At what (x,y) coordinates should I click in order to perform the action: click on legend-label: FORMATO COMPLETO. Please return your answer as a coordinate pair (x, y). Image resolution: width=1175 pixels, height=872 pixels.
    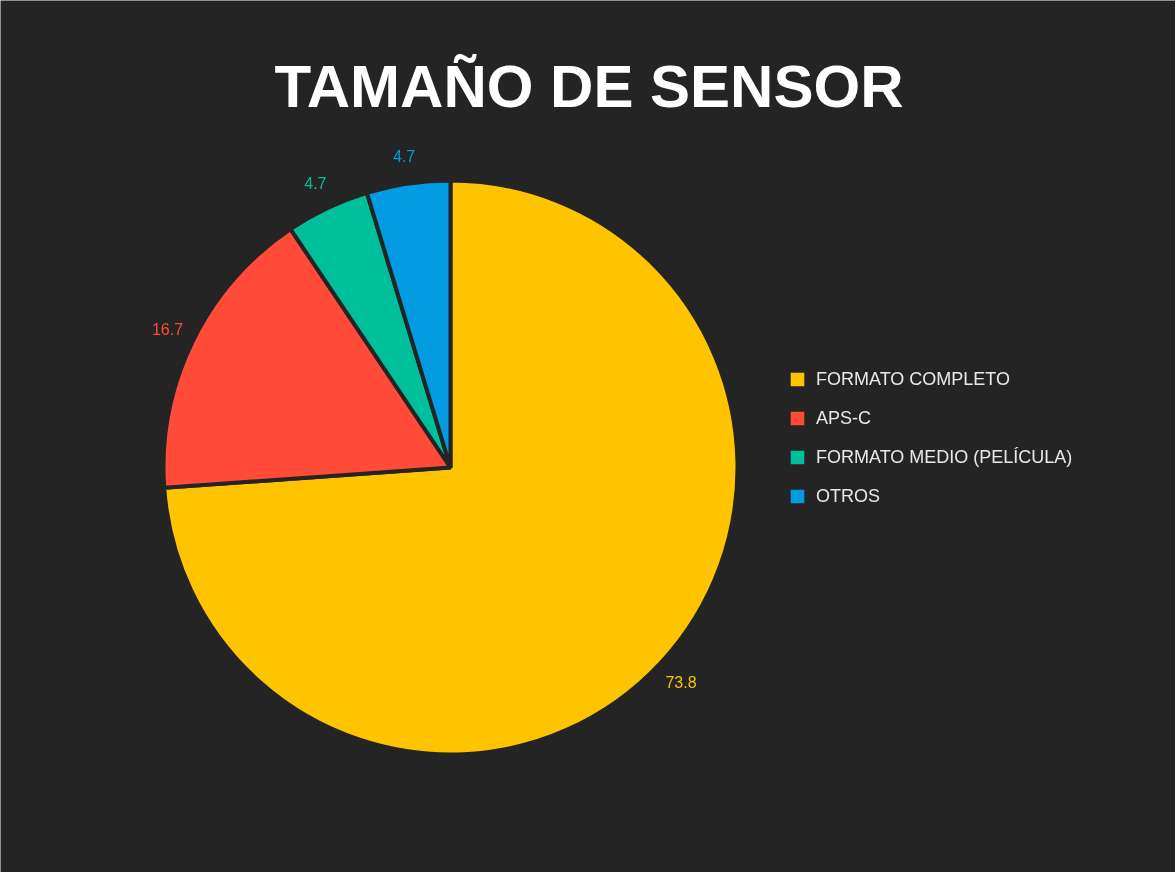
    Looking at the image, I should click on (913, 379).